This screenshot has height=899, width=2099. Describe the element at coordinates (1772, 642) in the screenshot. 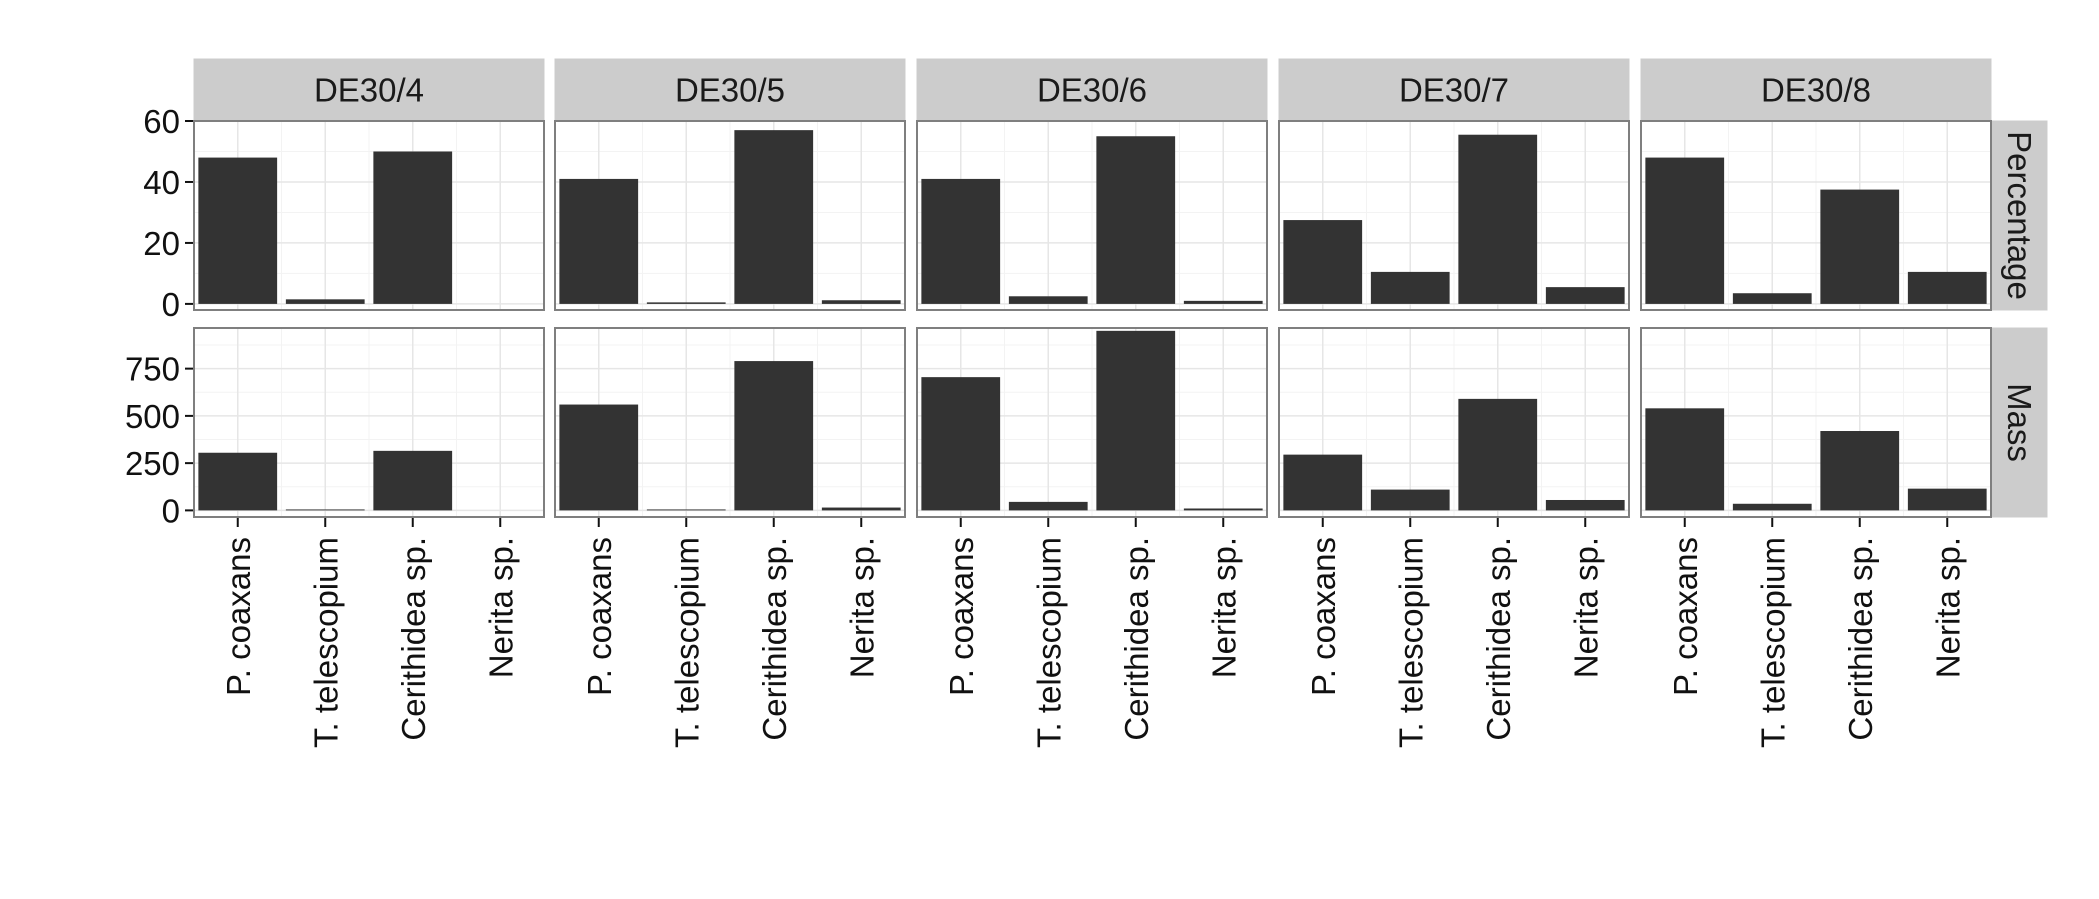

I see `x-tick-label-5-2: T. telescopium` at that location.